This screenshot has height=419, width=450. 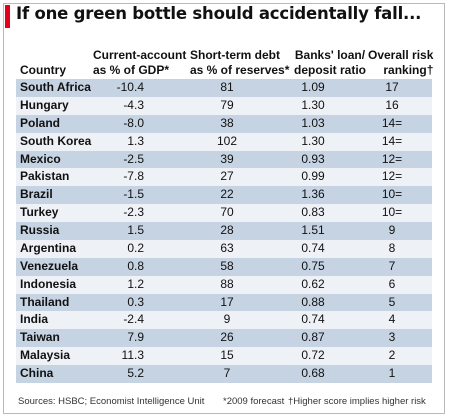 What do you see at coordinates (313, 194) in the screenshot?
I see `cell-banks-ratio: 1.36` at bounding box center [313, 194].